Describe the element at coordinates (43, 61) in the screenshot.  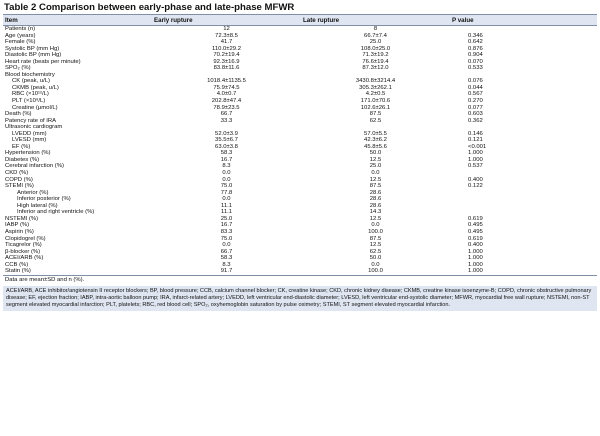
I see `row-label: Heart rate (beats per minute)` at that location.